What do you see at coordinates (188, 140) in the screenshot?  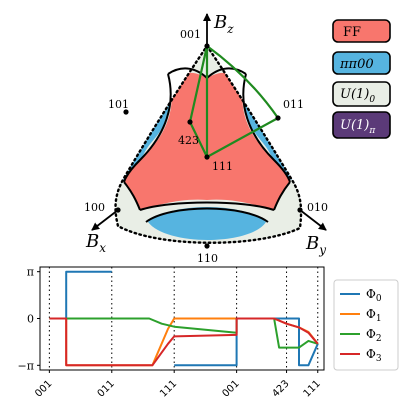 I see `label-423: 423` at bounding box center [188, 140].